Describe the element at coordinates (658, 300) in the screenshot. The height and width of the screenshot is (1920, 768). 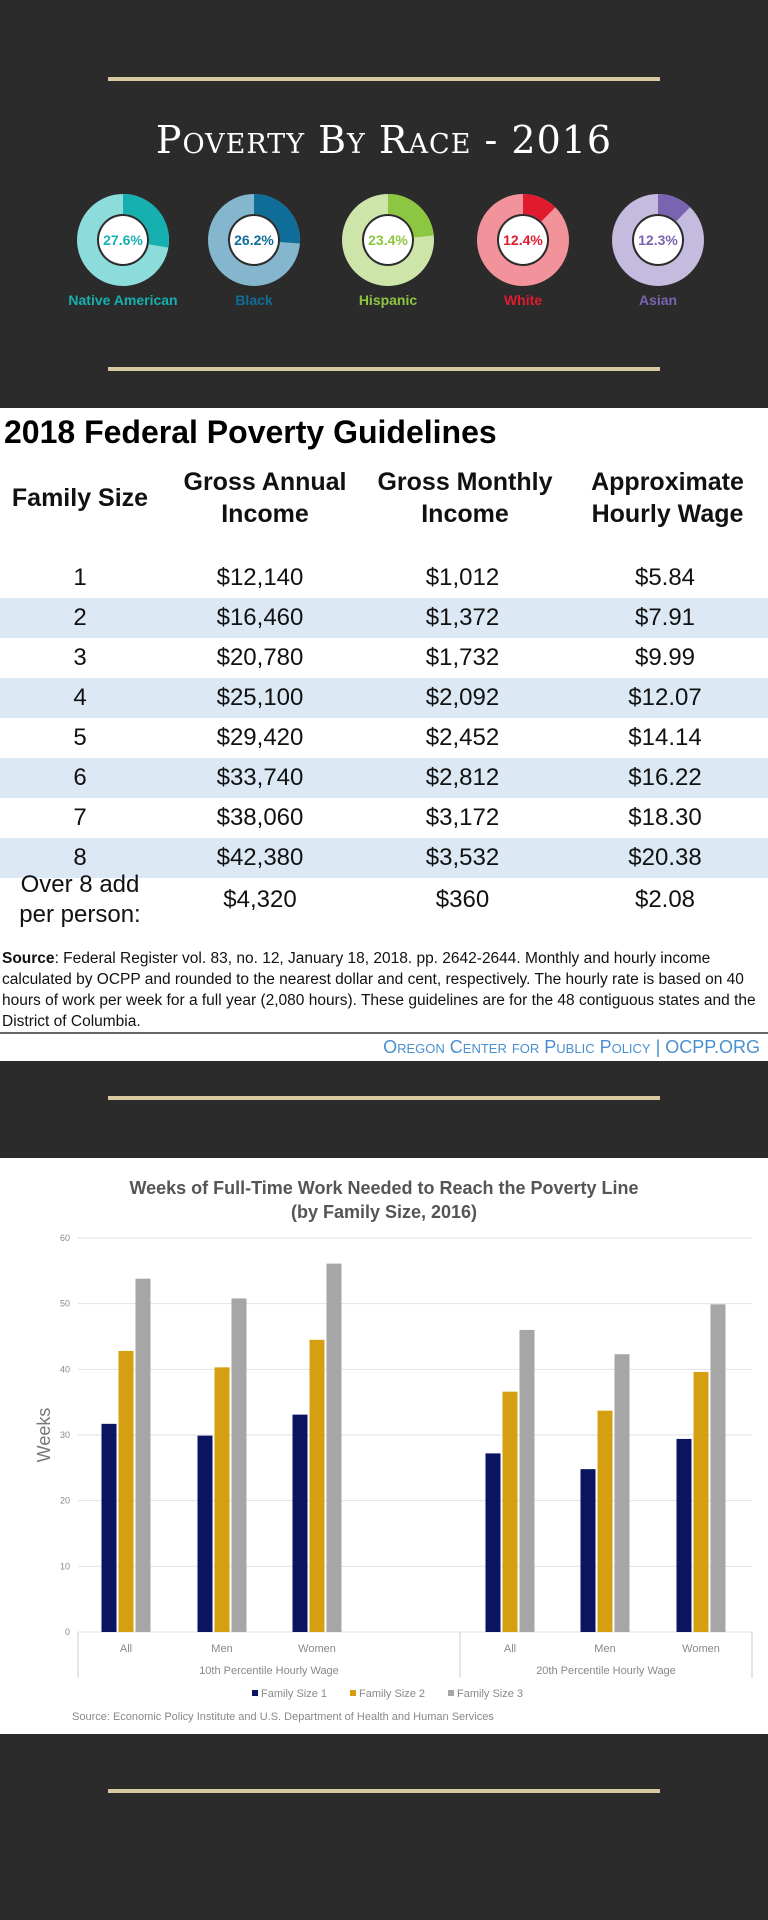
I see `donut-group-label: Asian` at that location.